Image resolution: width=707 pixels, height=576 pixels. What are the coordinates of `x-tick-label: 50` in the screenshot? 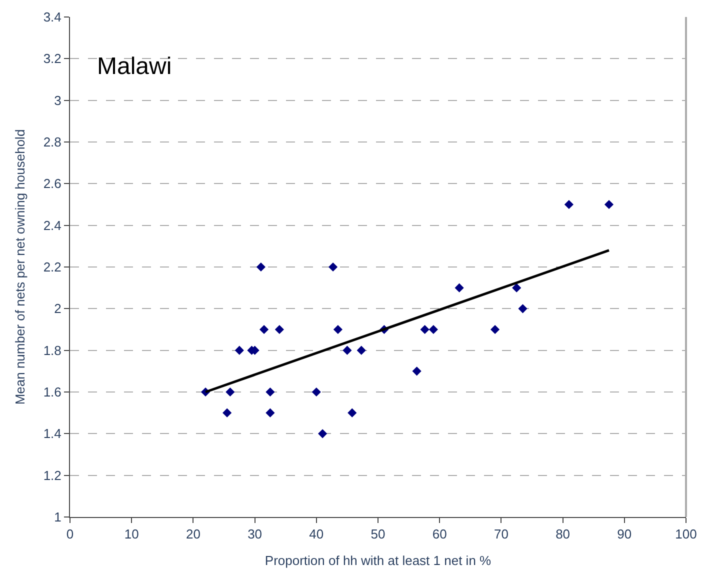 It's located at (378, 534).